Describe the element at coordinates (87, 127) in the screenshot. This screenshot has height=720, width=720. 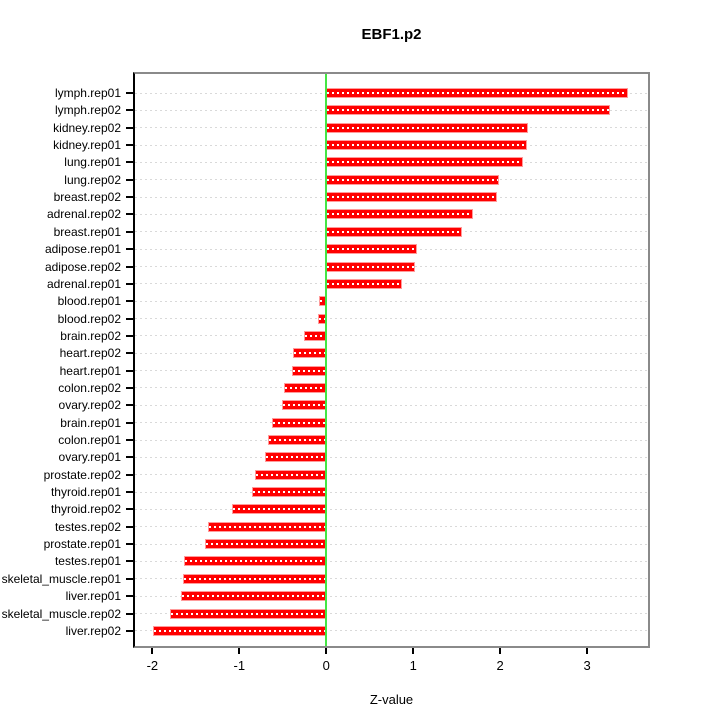
I see `y-axis-label: kidney.rep02` at that location.